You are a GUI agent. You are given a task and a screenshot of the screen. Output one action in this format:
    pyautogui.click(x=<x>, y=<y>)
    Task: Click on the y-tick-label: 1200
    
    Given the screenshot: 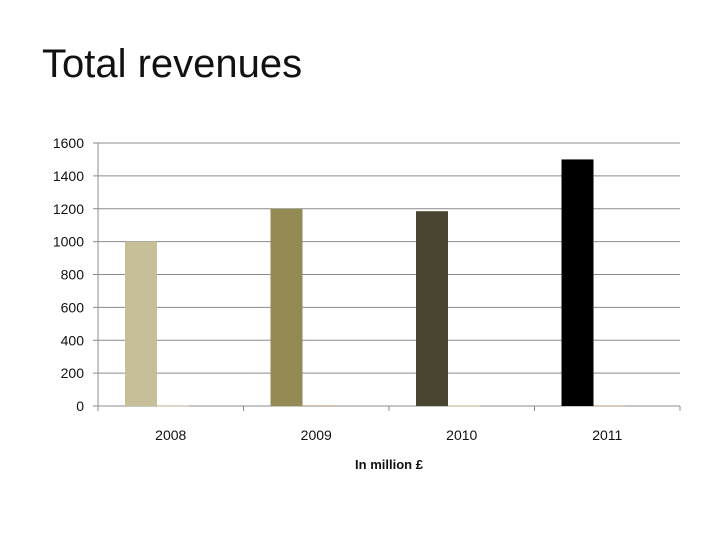 What is the action you would take?
    pyautogui.click(x=68, y=209)
    